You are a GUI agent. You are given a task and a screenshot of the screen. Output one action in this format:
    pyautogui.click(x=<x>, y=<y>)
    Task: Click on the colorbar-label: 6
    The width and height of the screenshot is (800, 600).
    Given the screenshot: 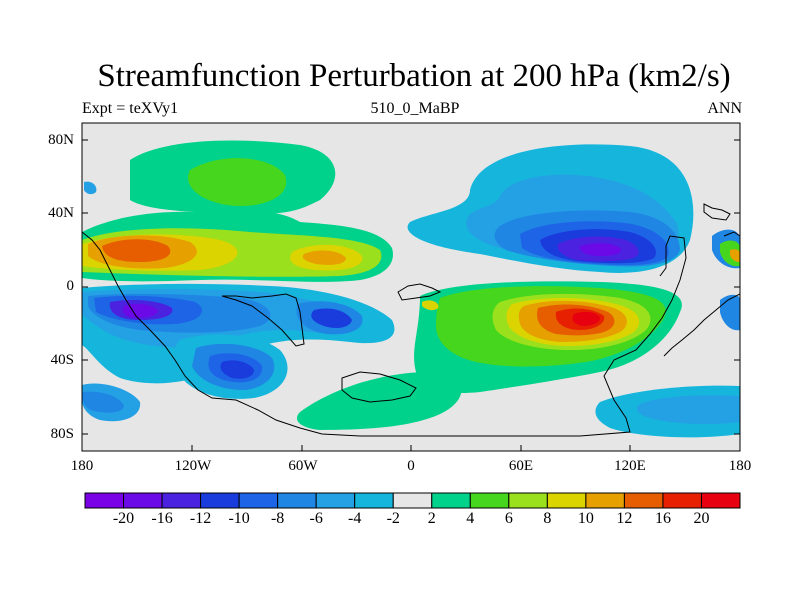 What is the action you would take?
    pyautogui.click(x=508, y=518)
    